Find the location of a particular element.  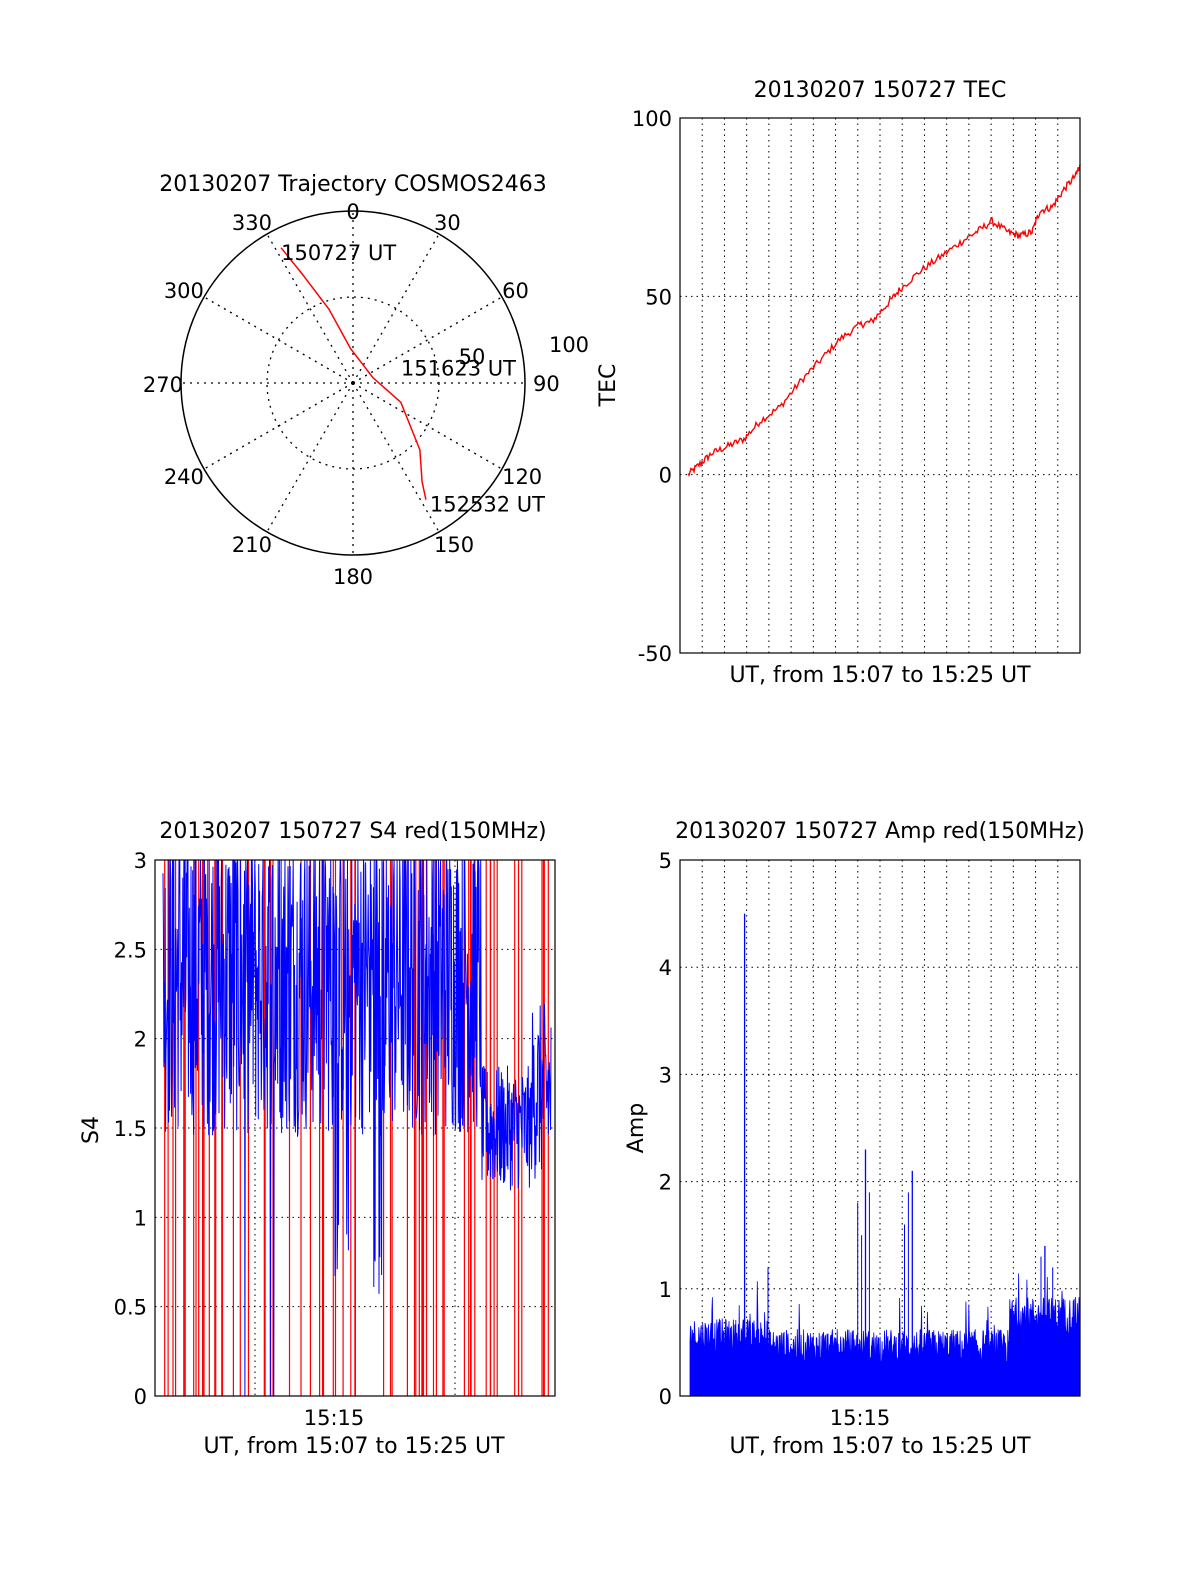

amp-y-label: Amp is located at coordinates (636, 1128).